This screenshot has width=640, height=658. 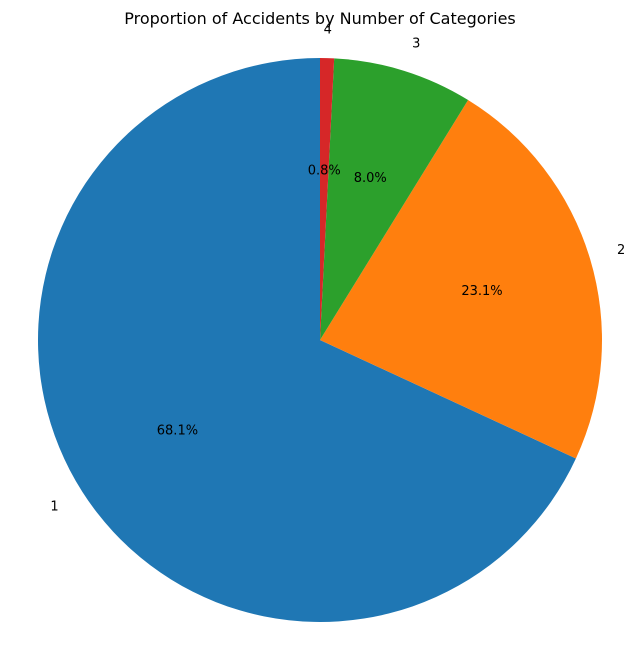 What do you see at coordinates (481, 291) in the screenshot?
I see `percentage-label-2: 23.1%` at bounding box center [481, 291].